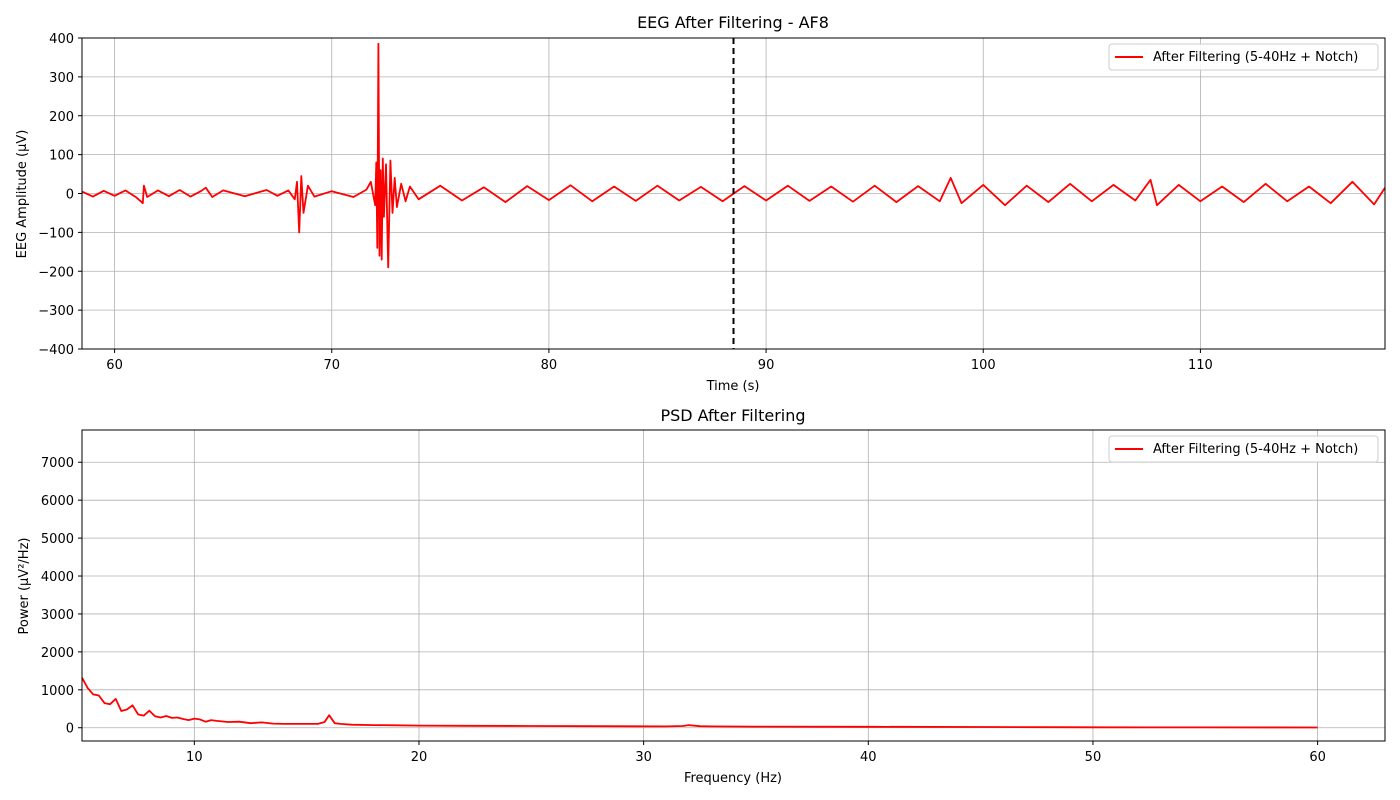  I want to click on psd-legend: After Filtering (5-40Hz + Notch), so click(1243, 449).